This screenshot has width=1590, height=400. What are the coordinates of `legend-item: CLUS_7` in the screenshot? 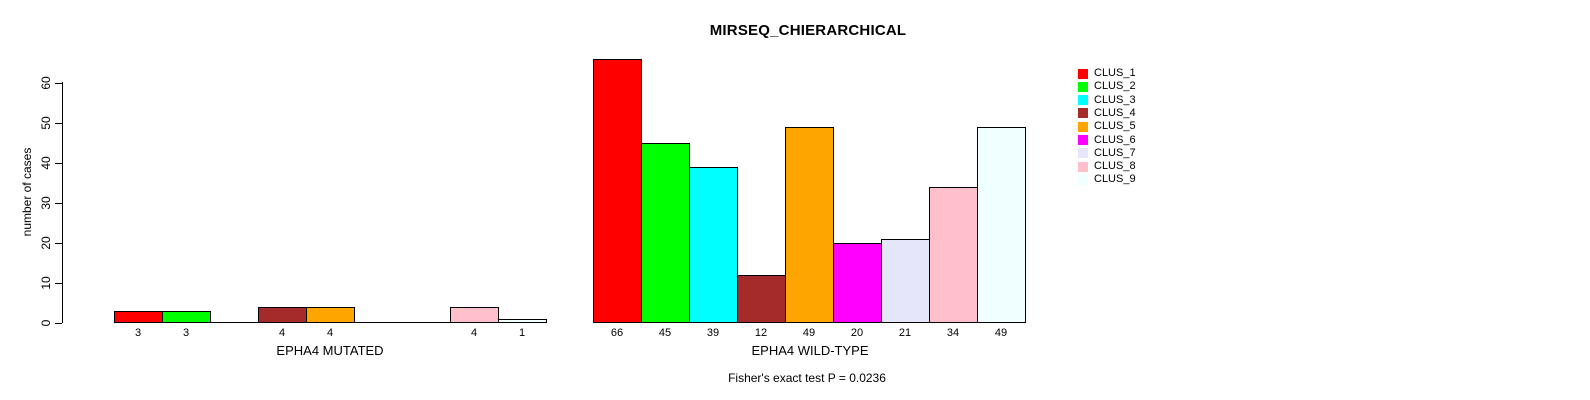 It's located at (1107, 153).